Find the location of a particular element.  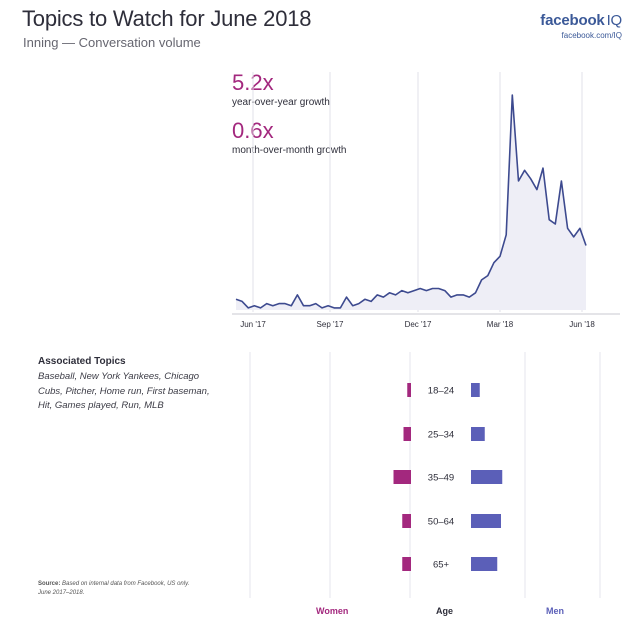

x-tick-label: Jun '18 is located at coordinates (582, 324).